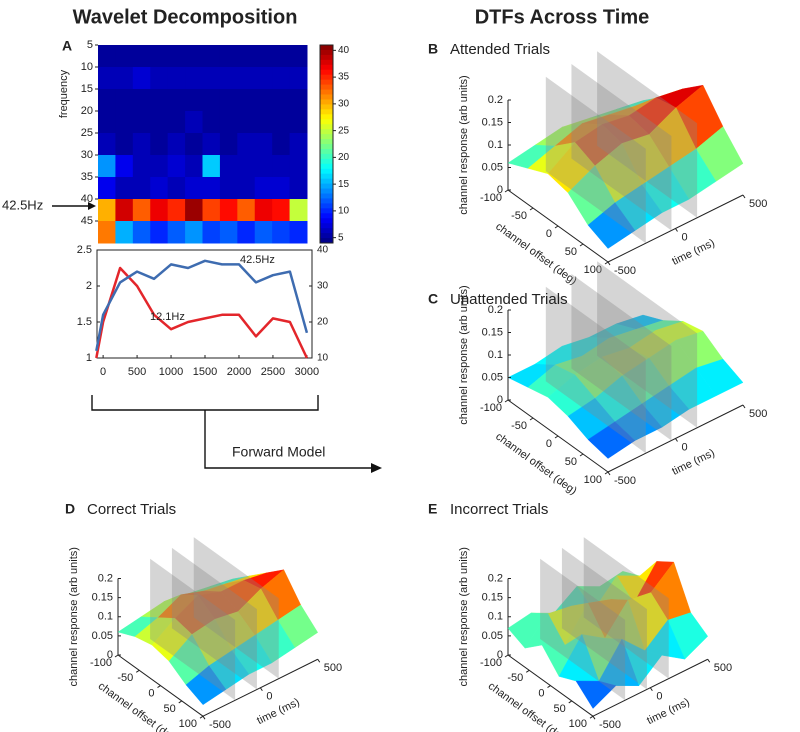 The width and height of the screenshot is (800, 732). I want to click on x-tick-label: 2000, so click(239, 372).